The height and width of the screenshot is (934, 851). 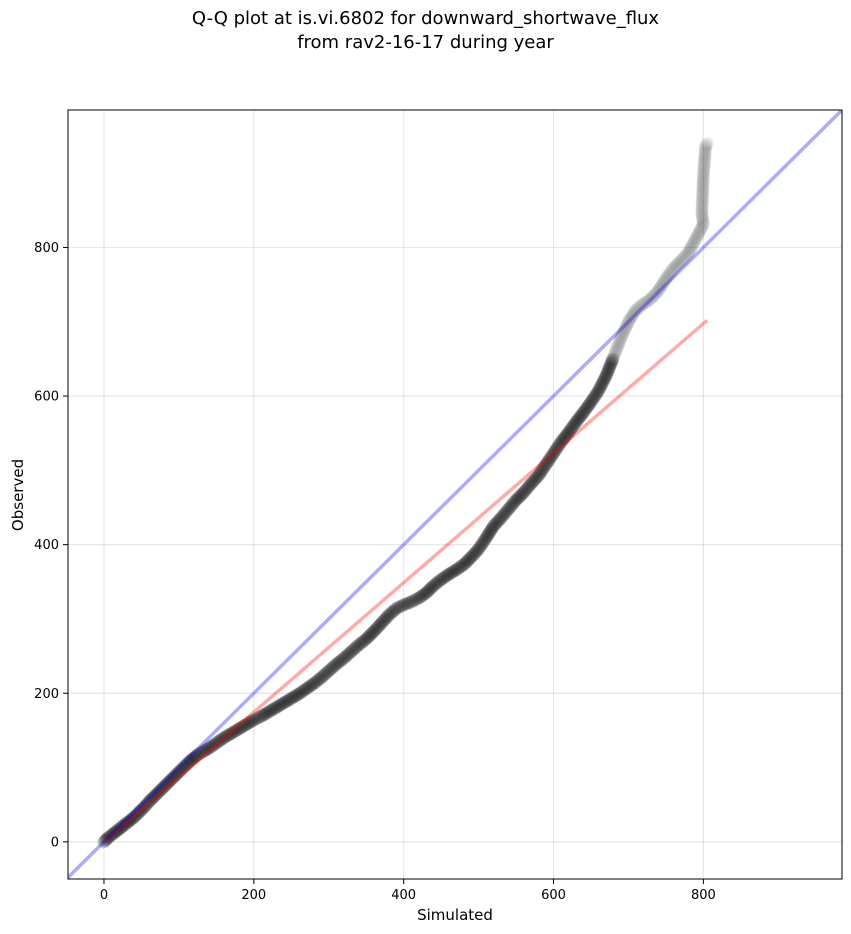 What do you see at coordinates (104, 895) in the screenshot?
I see `x-tick-label: 0` at bounding box center [104, 895].